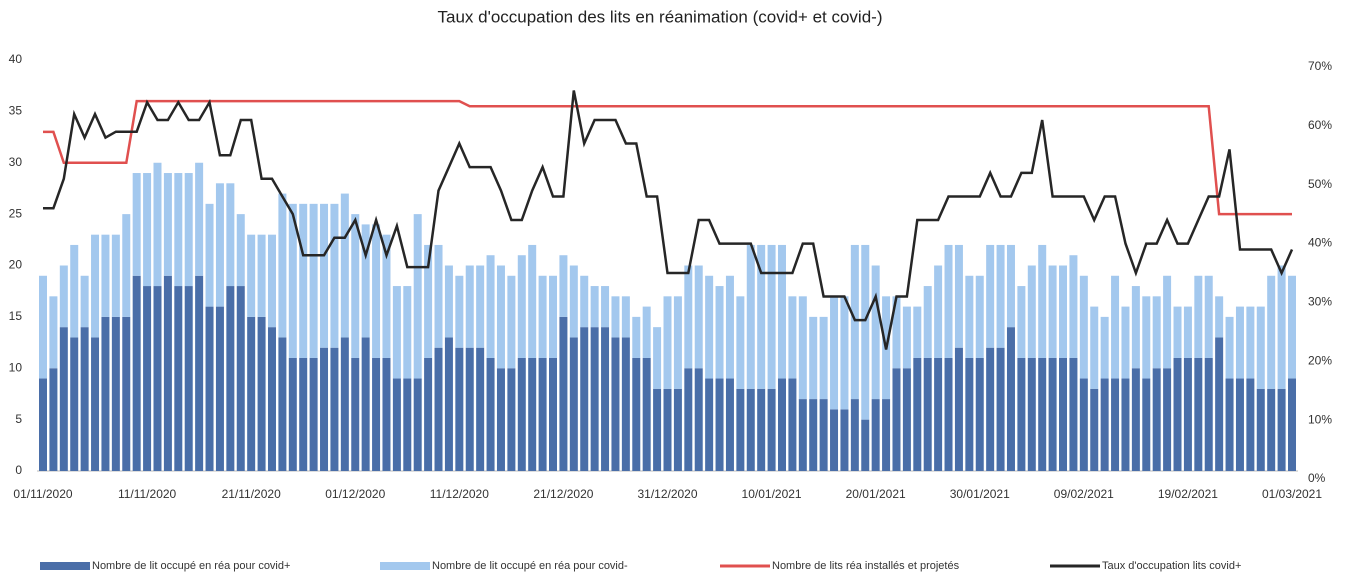 This screenshot has width=1351, height=577. What do you see at coordinates (563, 494) in the screenshot?
I see `x-tick-label: 21/12/2020` at bounding box center [563, 494].